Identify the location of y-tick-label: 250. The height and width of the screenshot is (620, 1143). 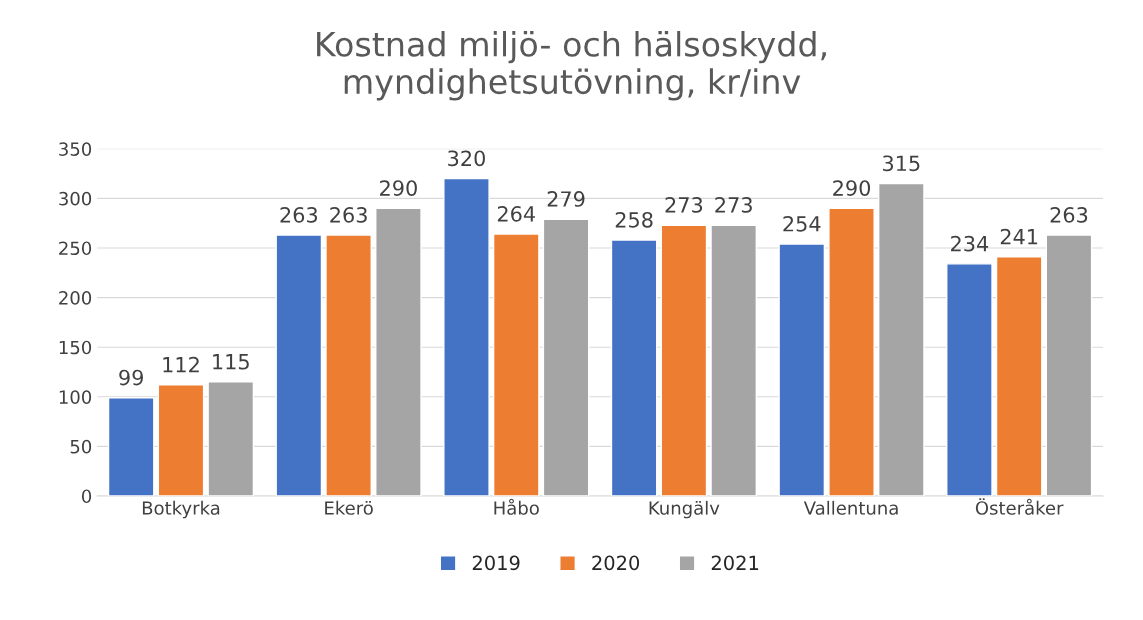
(75, 248).